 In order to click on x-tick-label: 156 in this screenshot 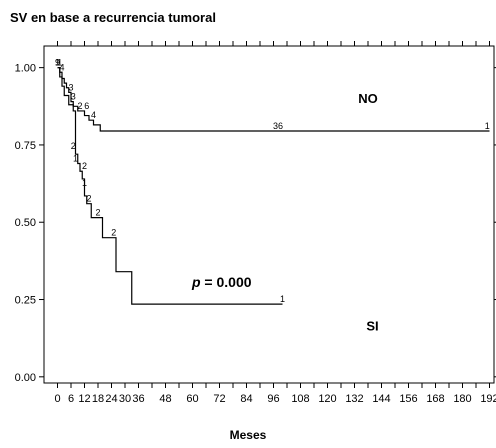, I will do `click(408, 399)`.